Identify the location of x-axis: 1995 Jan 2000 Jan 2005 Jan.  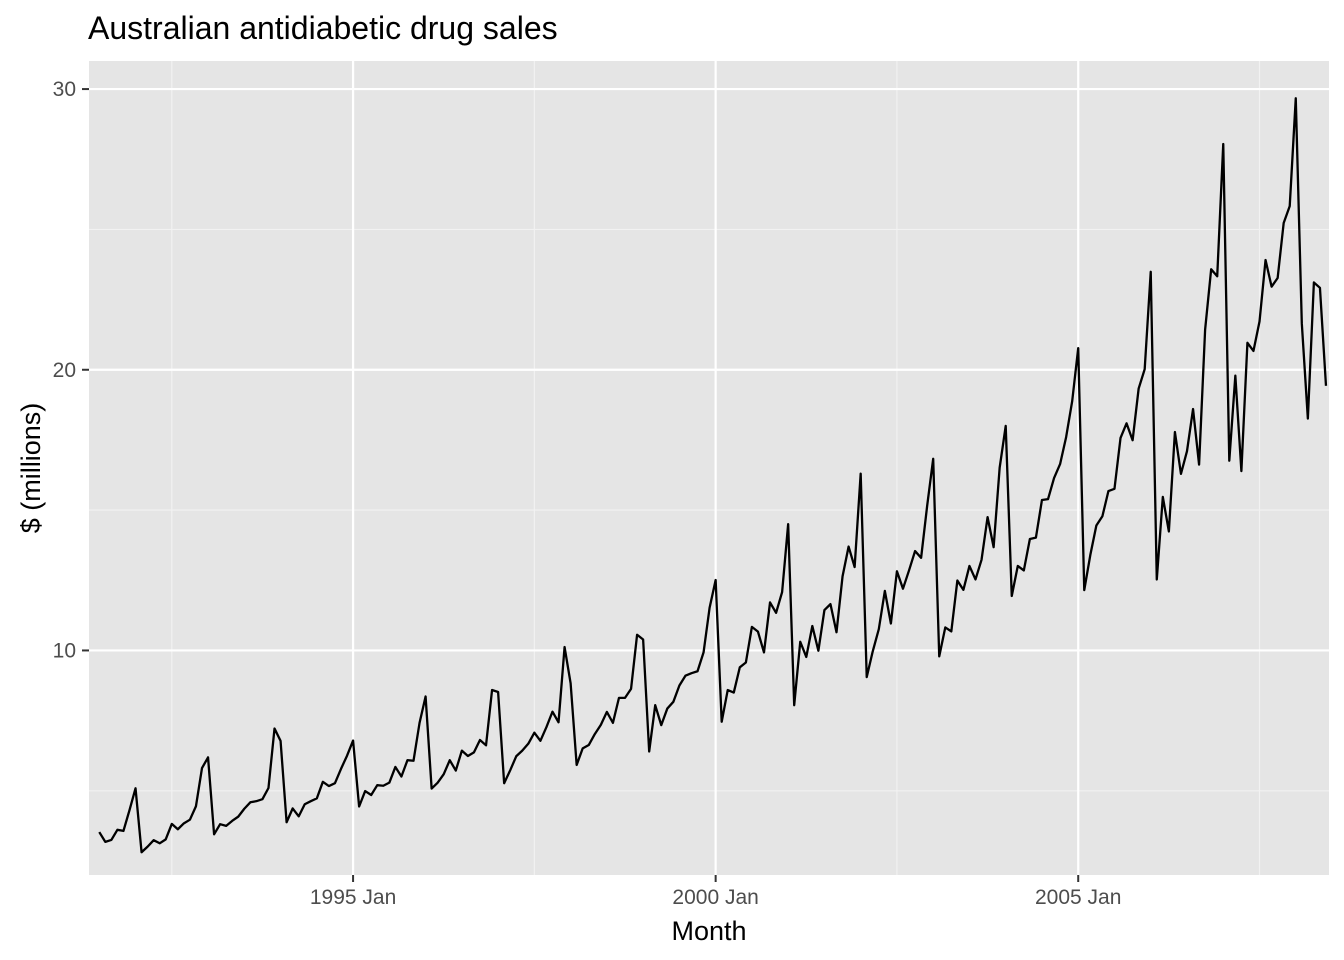
(715, 892).